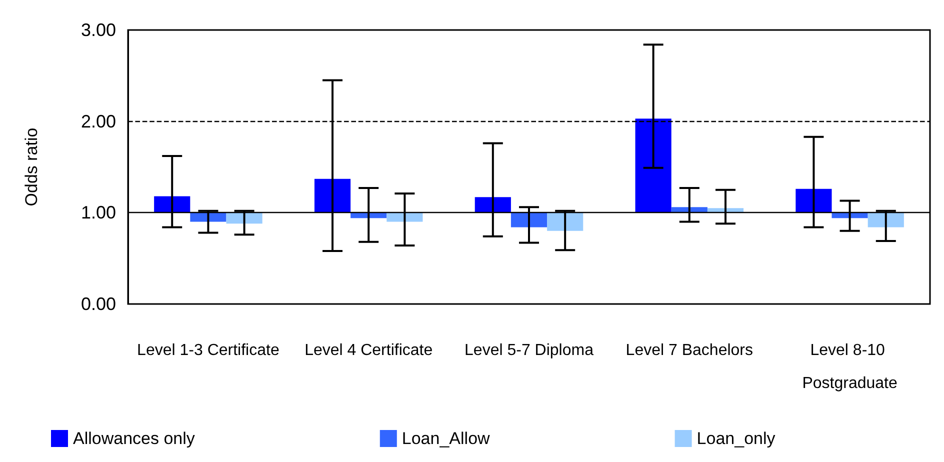 The width and height of the screenshot is (944, 462). Describe the element at coordinates (98, 121) in the screenshot. I see `y-tick-label: 2.00` at that location.